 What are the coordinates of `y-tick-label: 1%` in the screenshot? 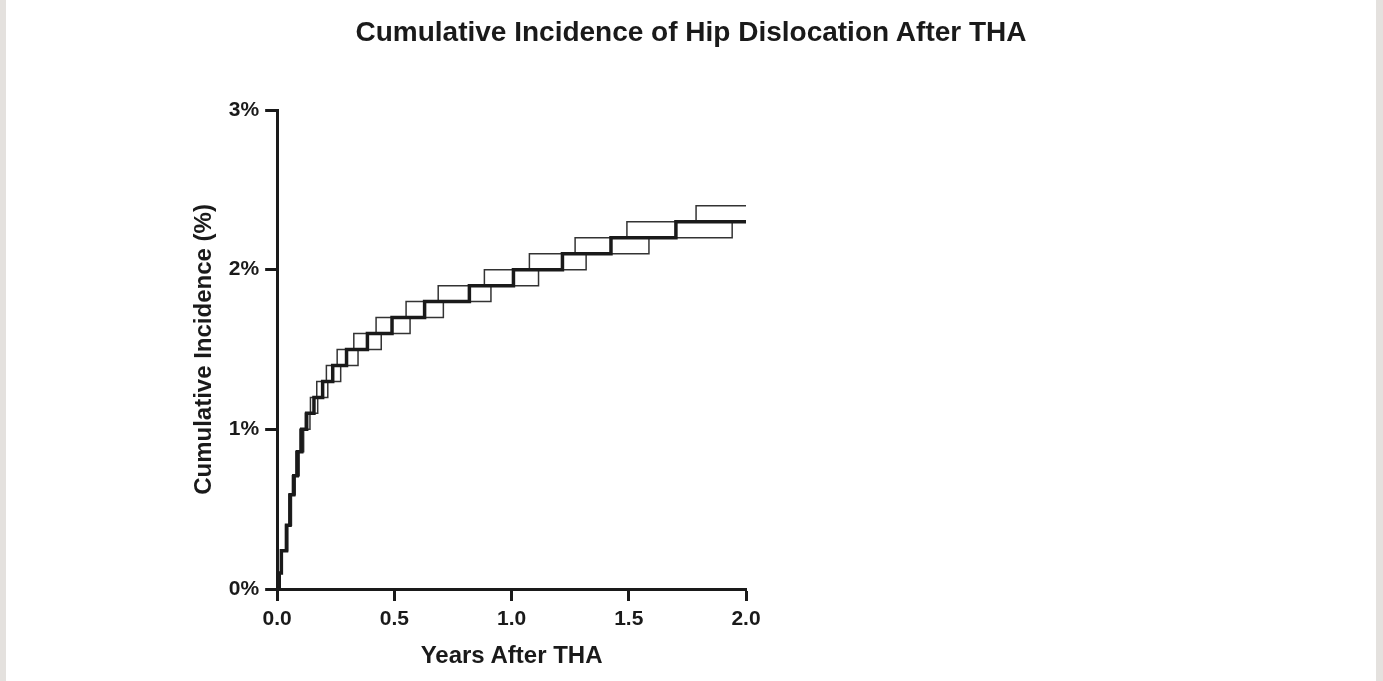 It's located at (244, 428).